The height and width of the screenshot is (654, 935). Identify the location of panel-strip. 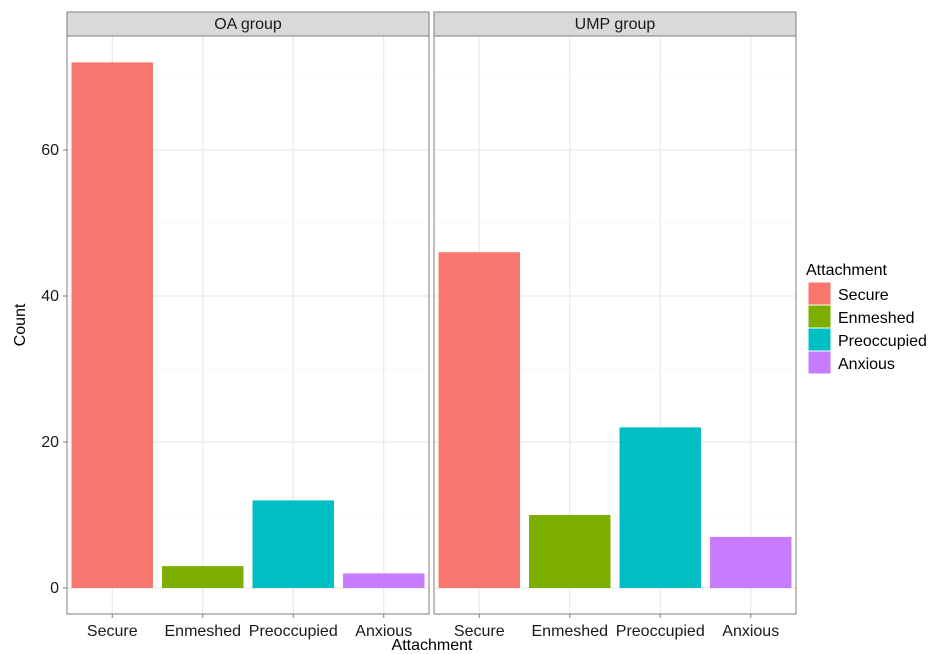
(248, 24).